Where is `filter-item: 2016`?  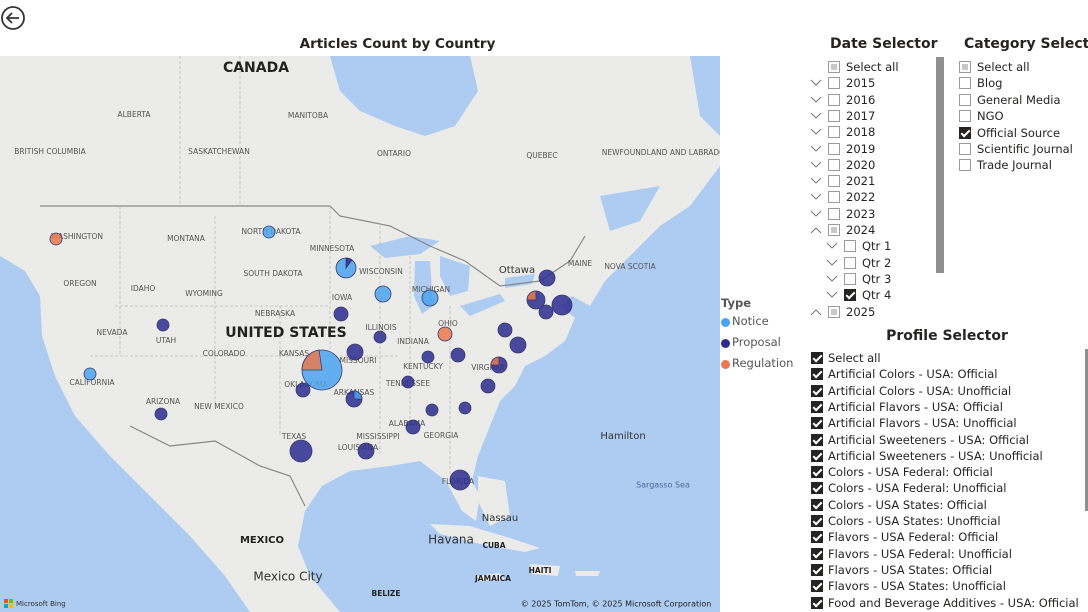
filter-item: 2016 is located at coordinates (861, 99).